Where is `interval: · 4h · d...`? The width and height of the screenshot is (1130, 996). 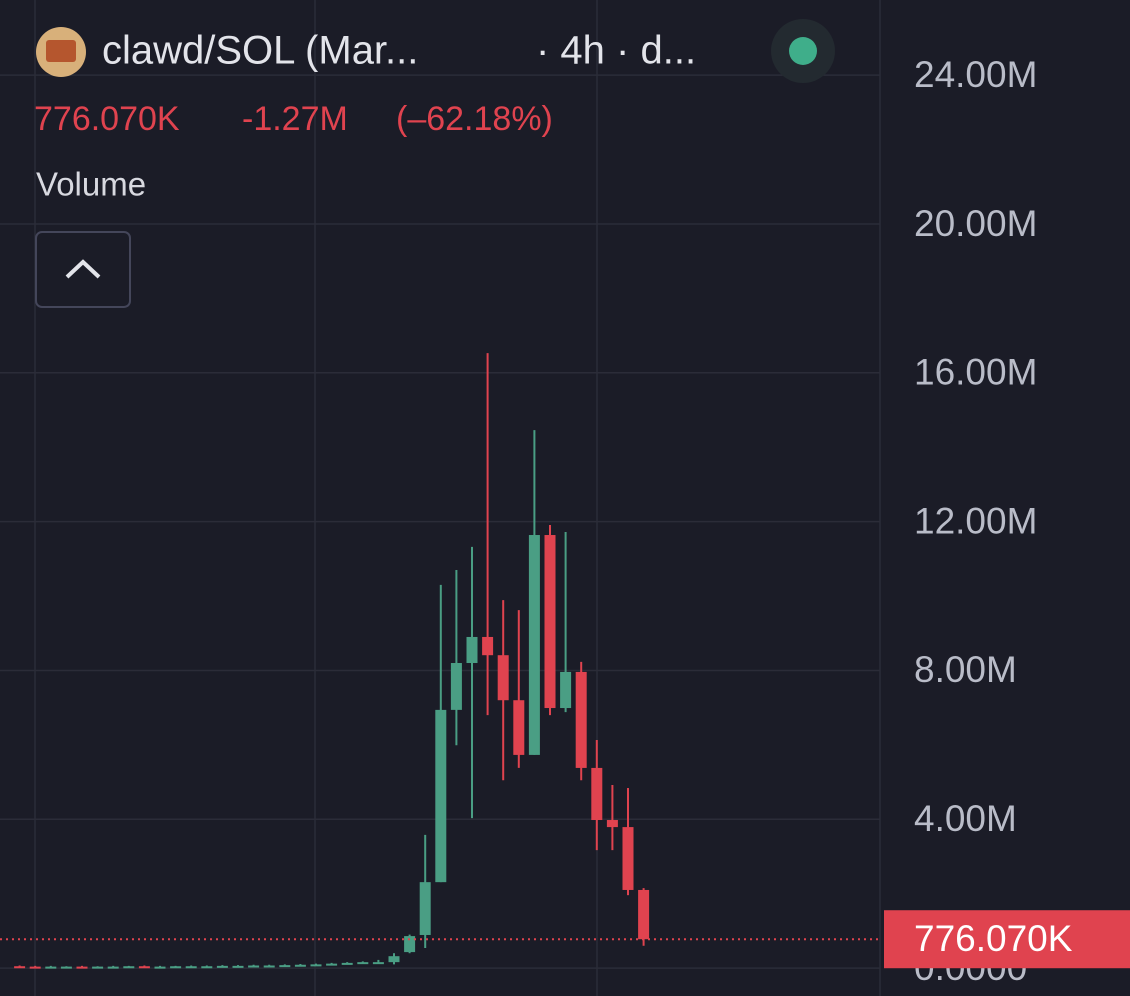
interval: · 4h · d... is located at coordinates (616, 51).